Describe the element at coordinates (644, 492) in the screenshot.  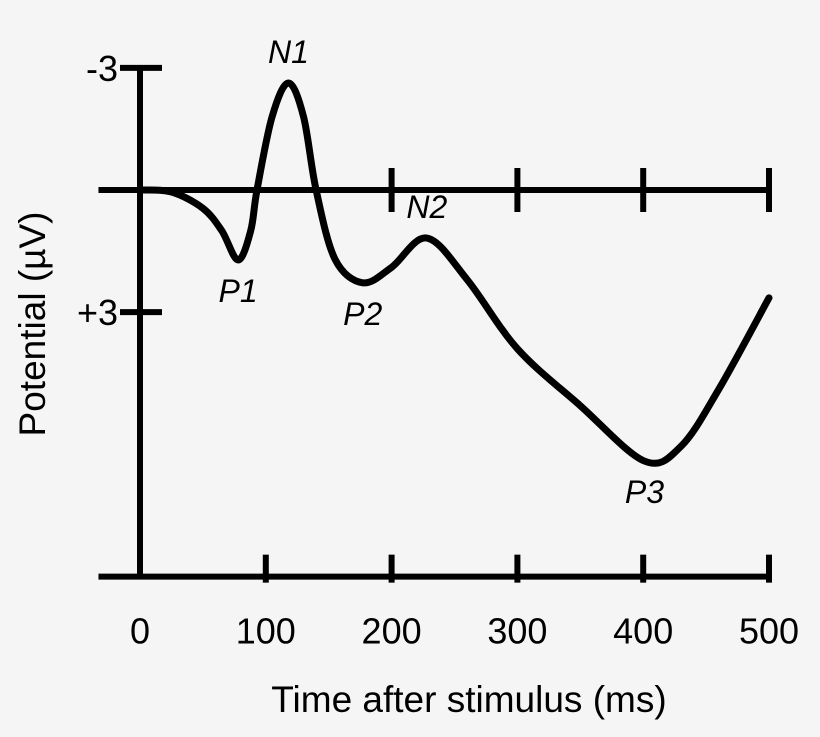
I see `peak-label-p3: P3` at that location.